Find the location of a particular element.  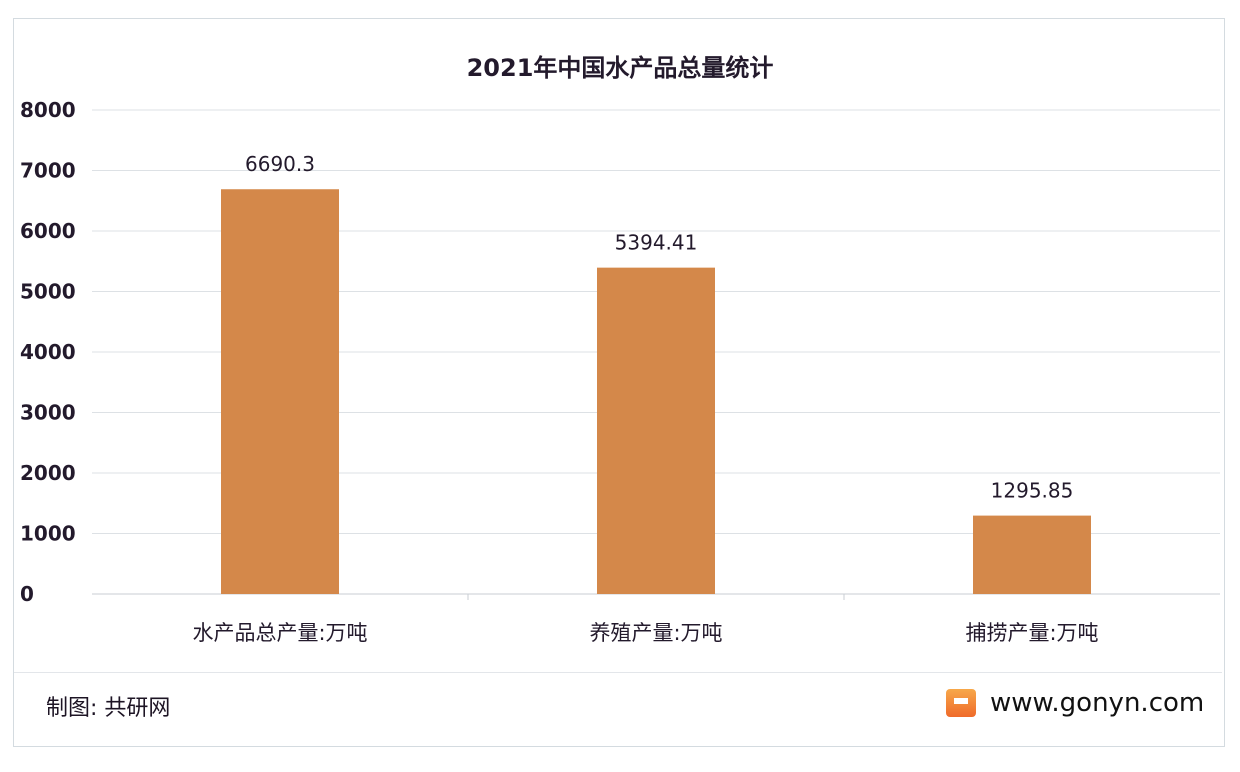

chart-title: 2021年中国水产品总量统计 is located at coordinates (620, 68).